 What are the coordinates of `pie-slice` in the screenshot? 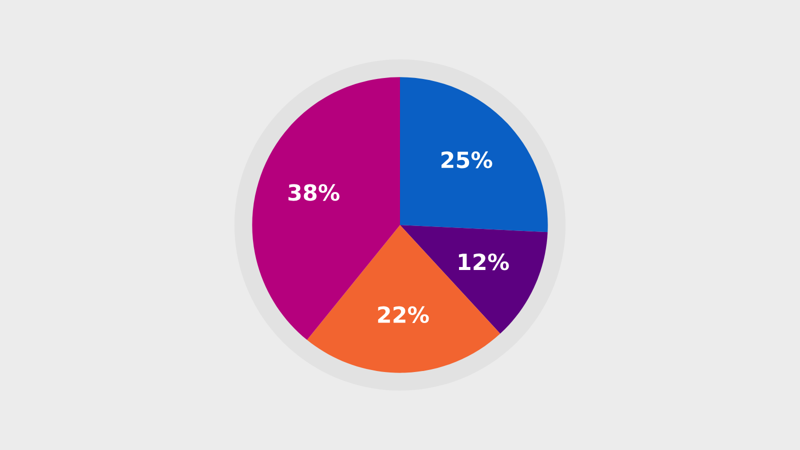 It's located at (474, 154).